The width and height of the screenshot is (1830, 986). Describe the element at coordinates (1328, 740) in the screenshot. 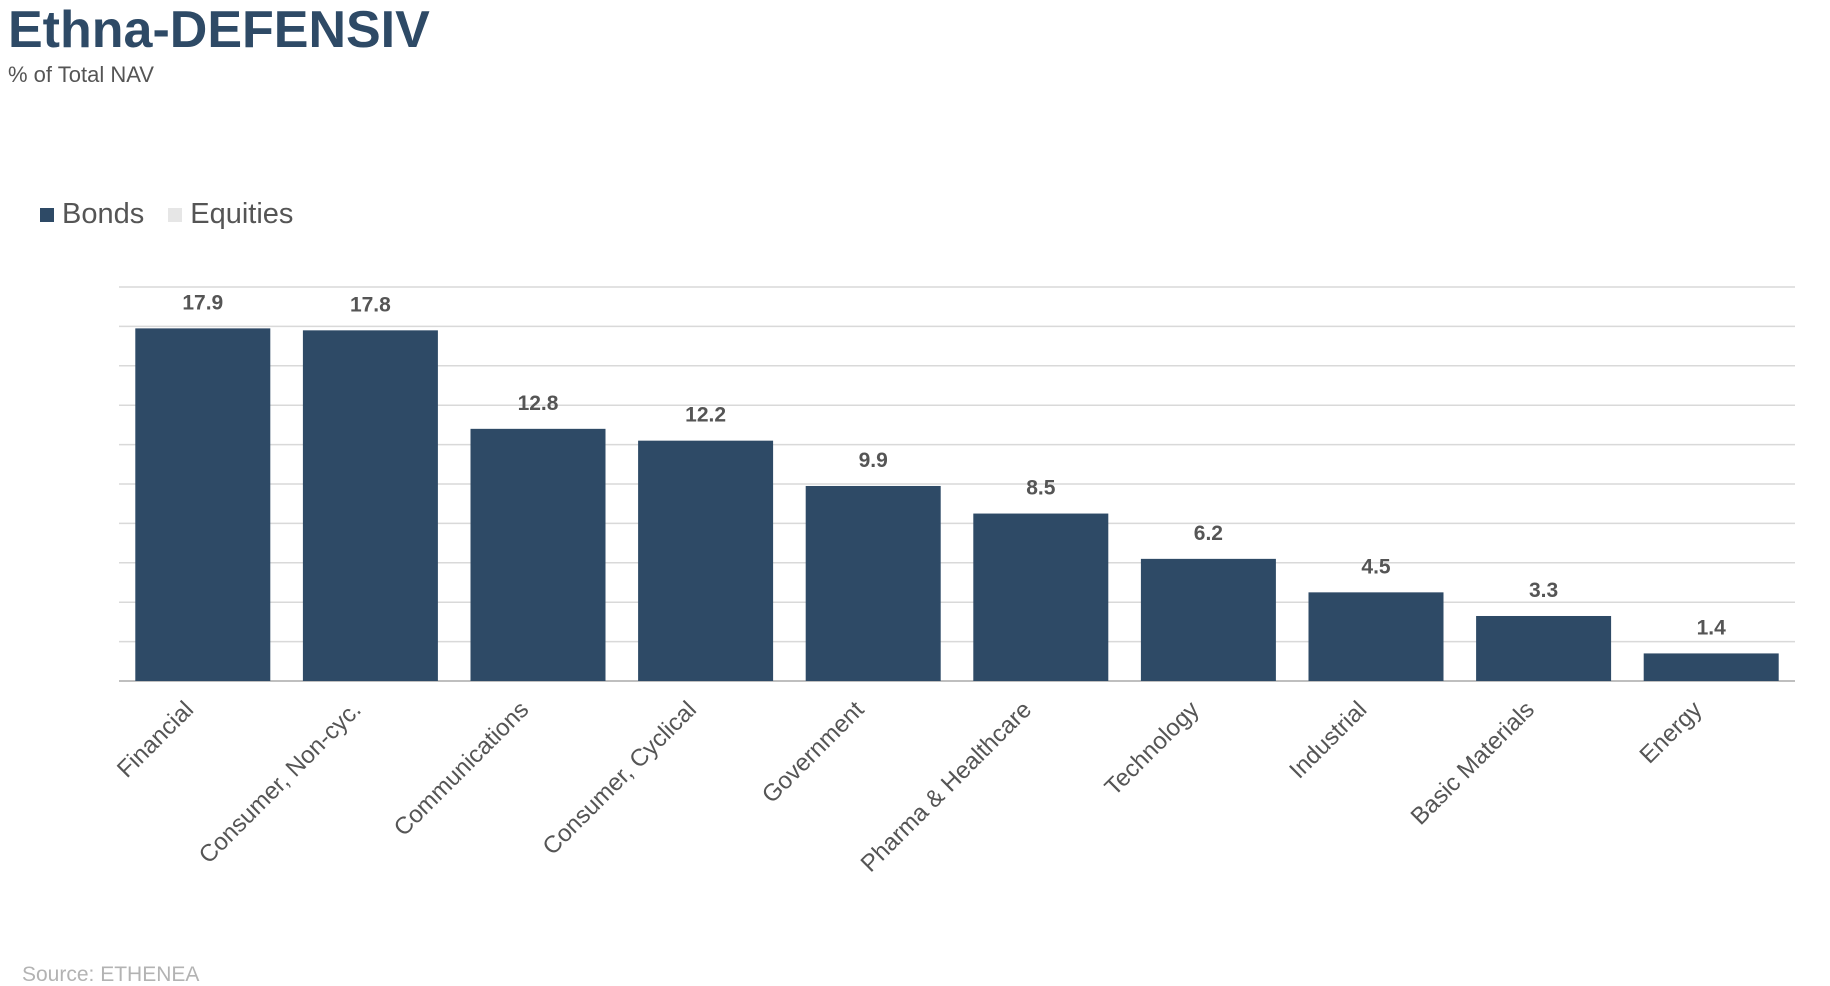

I see `category-label: Industrial` at that location.